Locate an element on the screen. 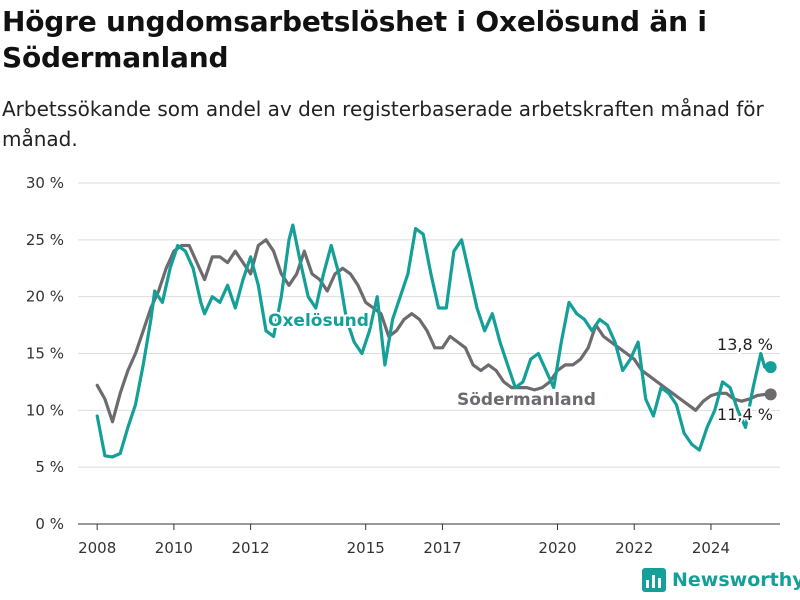 The width and height of the screenshot is (800, 600). newsworthy-logo-icon is located at coordinates (654, 580).